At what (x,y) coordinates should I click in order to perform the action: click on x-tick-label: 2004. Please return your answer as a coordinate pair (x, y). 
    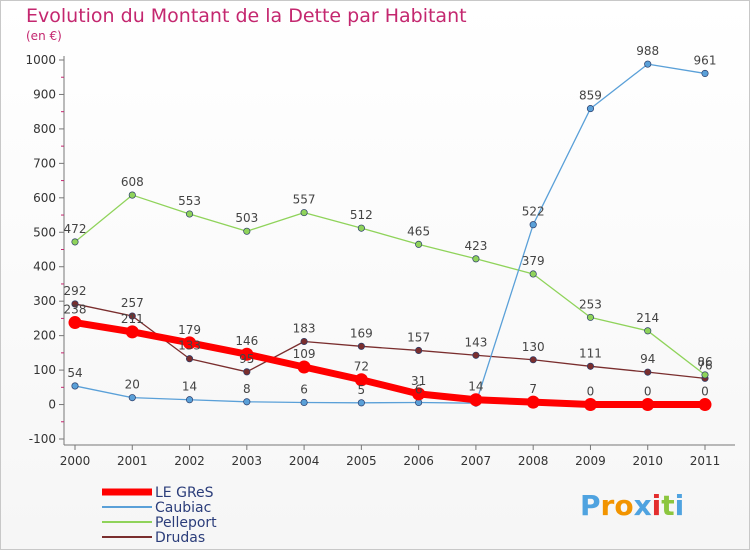
    Looking at the image, I should click on (304, 461).